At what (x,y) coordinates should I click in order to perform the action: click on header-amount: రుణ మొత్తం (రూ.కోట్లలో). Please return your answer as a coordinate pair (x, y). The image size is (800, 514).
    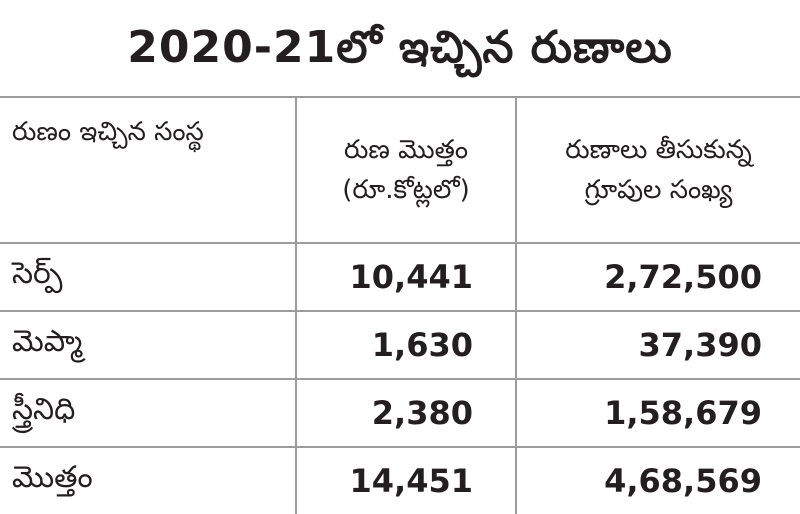
    Looking at the image, I should click on (406, 170).